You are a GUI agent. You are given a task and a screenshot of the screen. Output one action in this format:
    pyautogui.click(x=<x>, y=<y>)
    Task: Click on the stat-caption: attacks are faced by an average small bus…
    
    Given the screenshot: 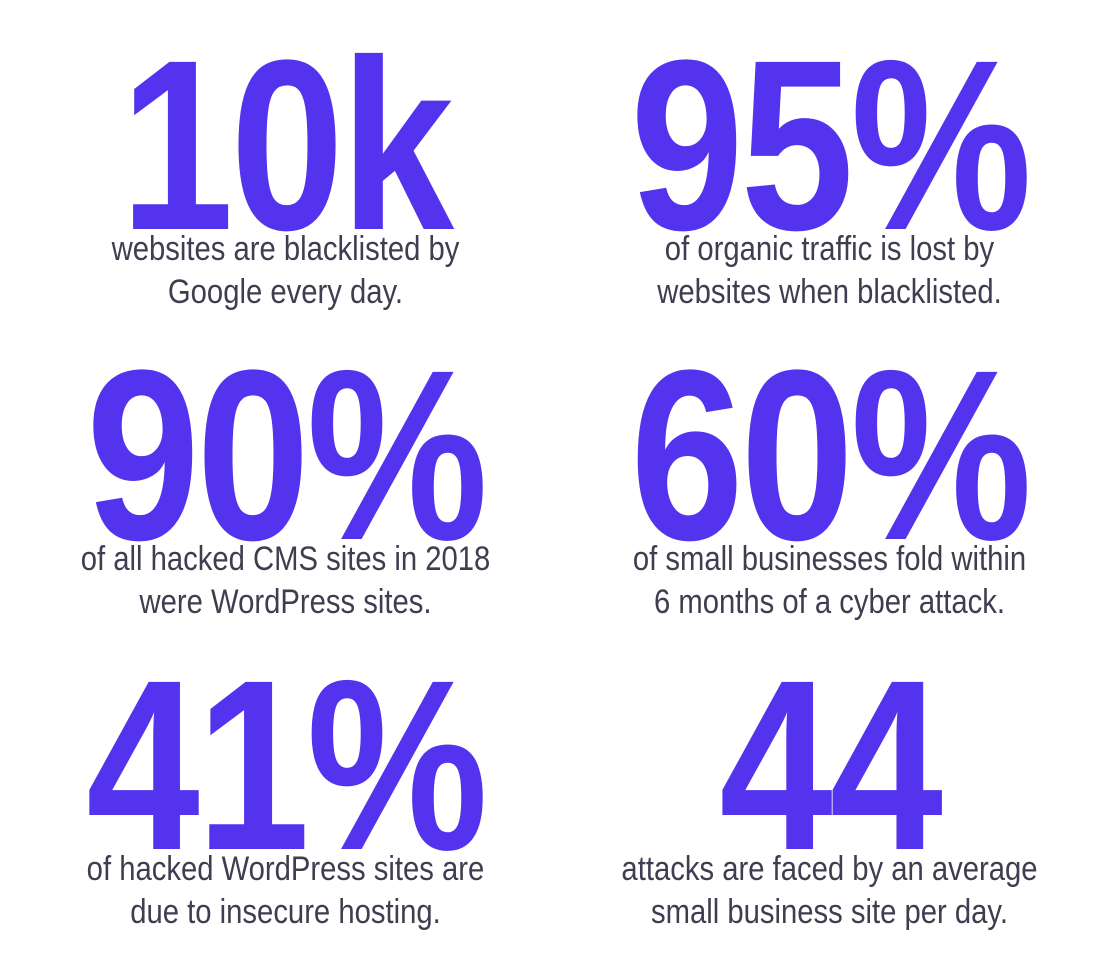 What is the action you would take?
    pyautogui.click(x=829, y=891)
    